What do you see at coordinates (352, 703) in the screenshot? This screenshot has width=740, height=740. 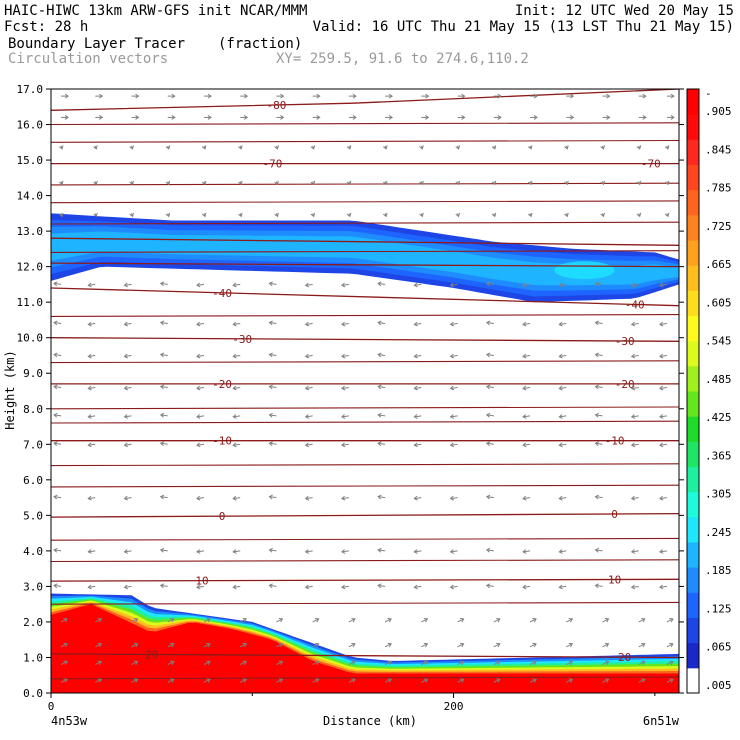 I see `x-axis: 0 200` at bounding box center [352, 703].